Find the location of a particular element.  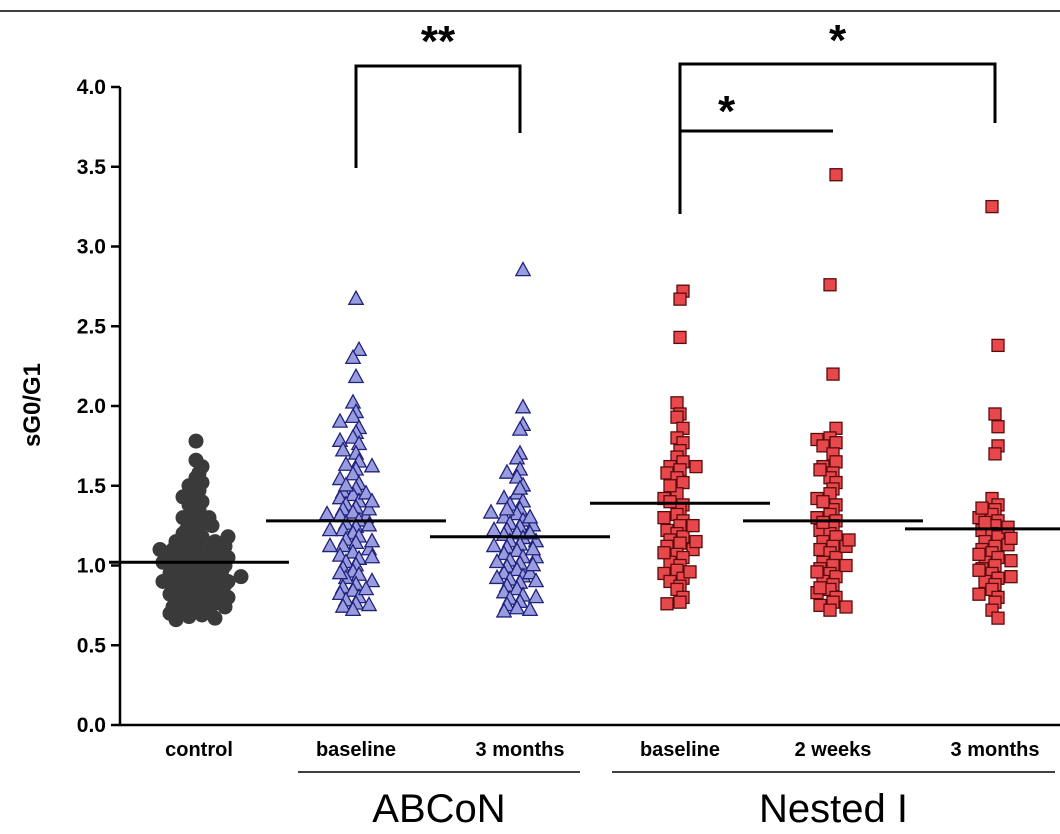

y-tick-label: 4.0 is located at coordinates (91, 87).